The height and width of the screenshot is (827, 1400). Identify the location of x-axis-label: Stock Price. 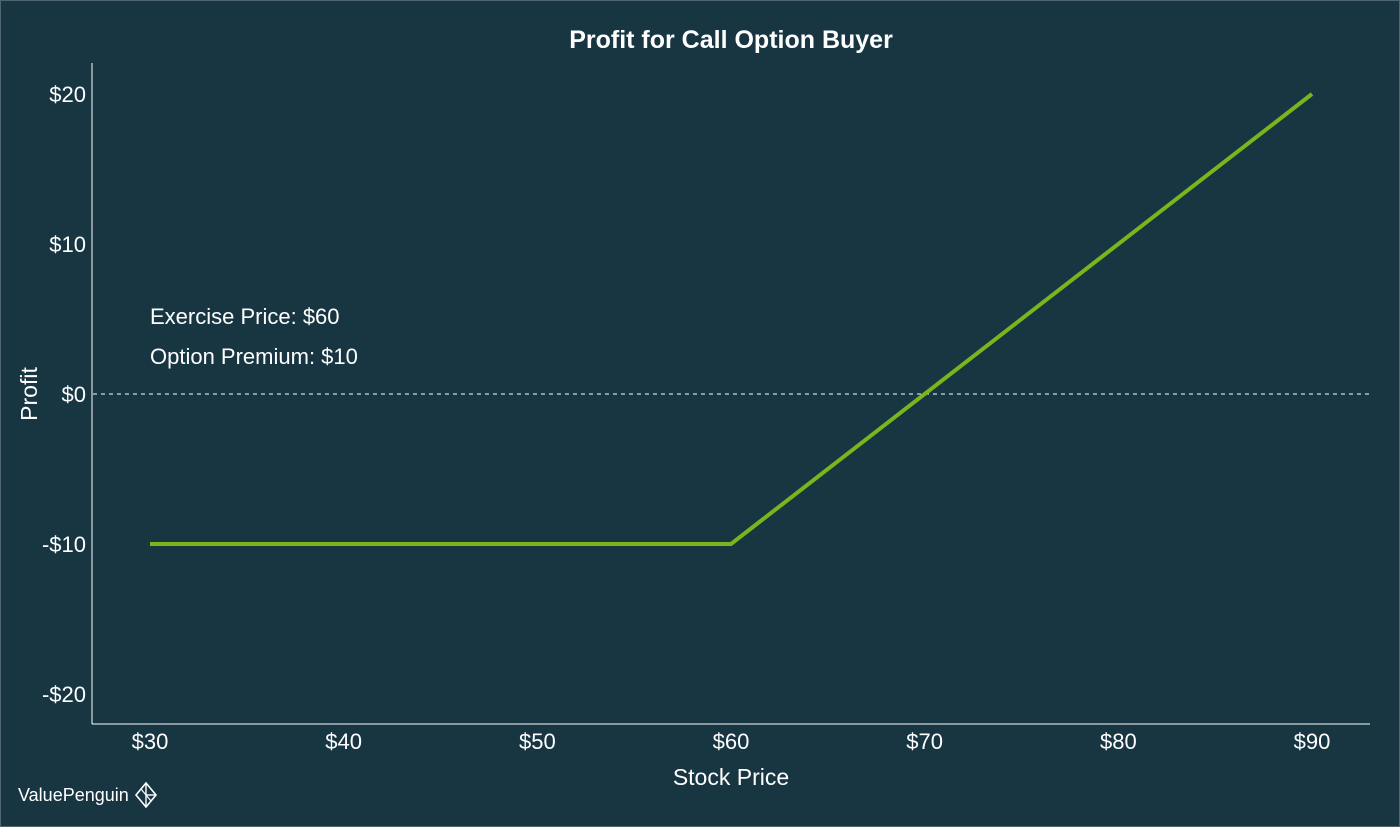
(731, 777).